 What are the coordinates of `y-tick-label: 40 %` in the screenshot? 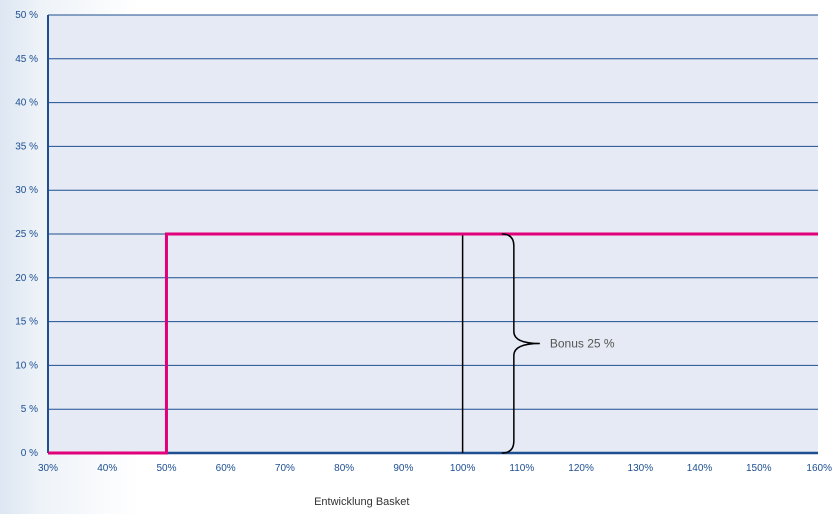 It's located at (26, 103).